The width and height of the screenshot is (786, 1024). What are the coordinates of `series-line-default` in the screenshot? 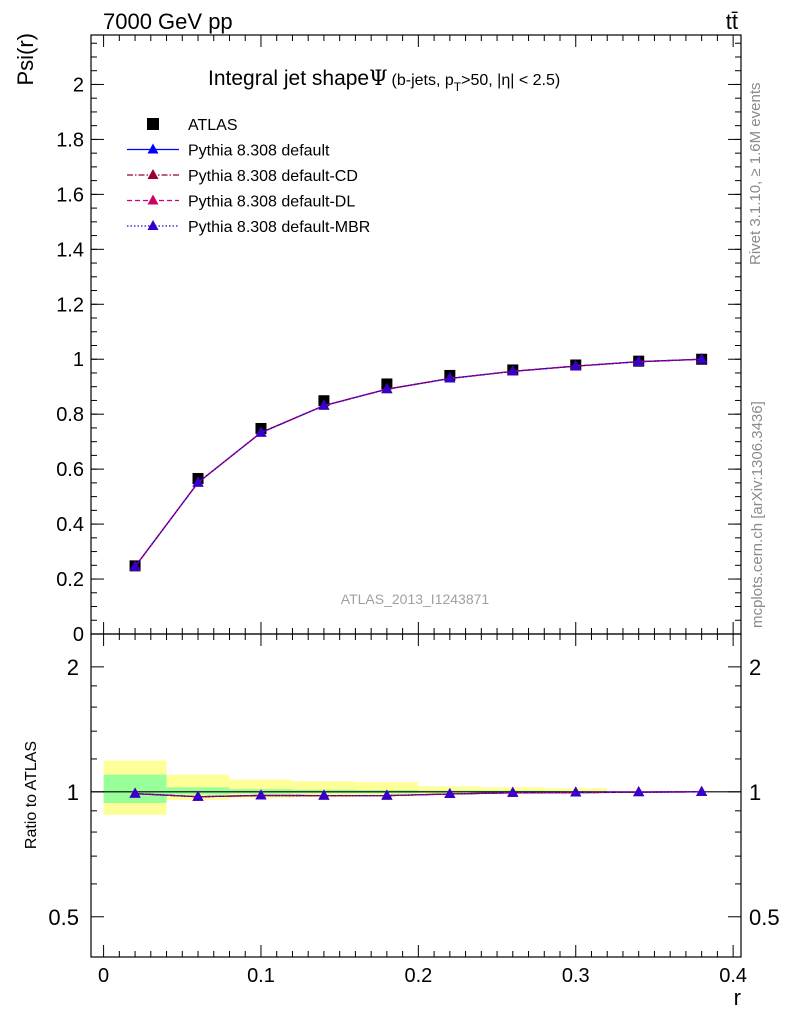 It's located at (418, 463).